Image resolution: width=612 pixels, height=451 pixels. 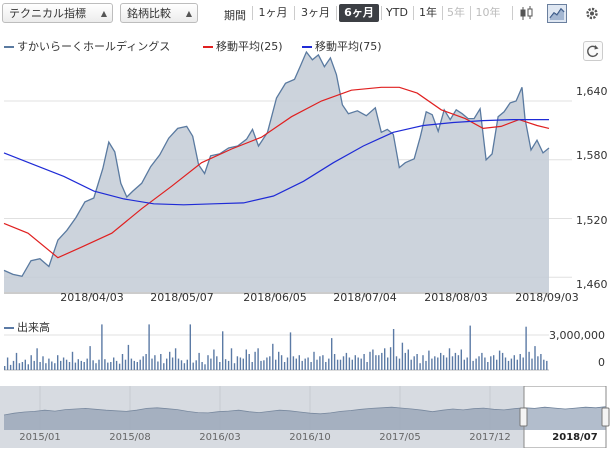 I want to click on period-ytd-button: YTD, so click(x=397, y=13).